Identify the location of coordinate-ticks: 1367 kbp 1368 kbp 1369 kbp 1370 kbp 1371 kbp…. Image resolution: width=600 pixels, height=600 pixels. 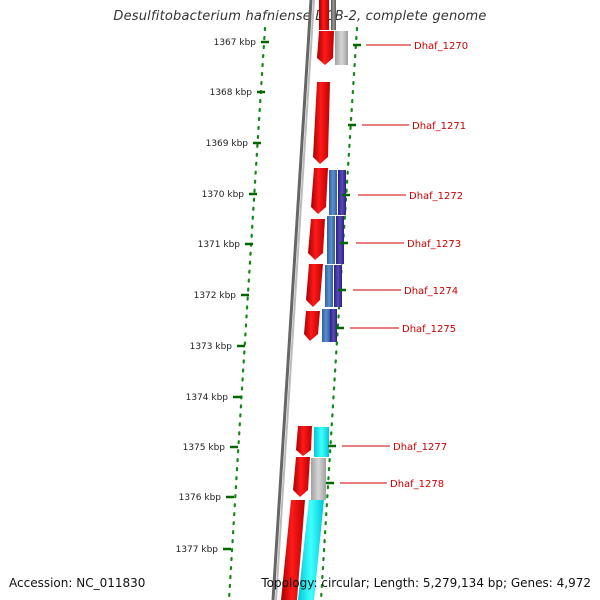
(222, 296).